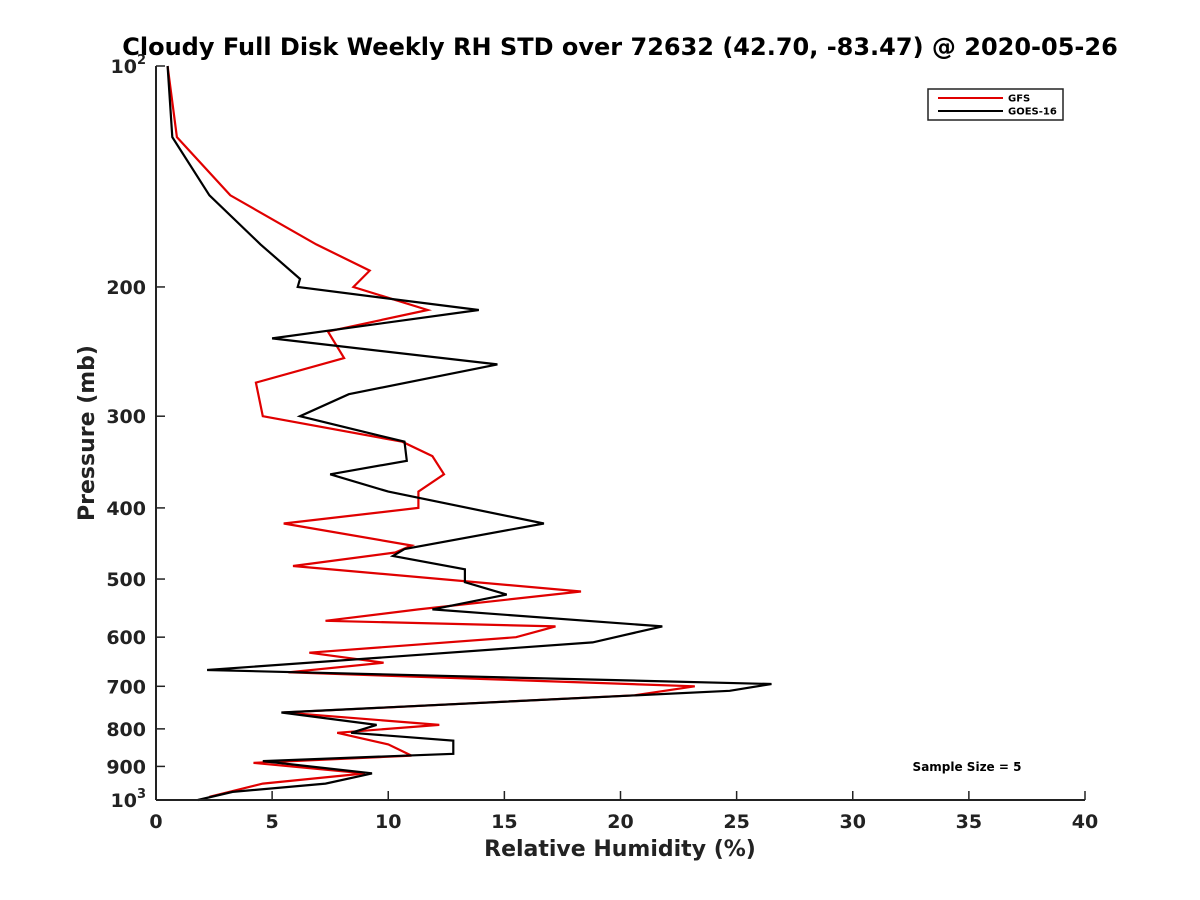 Image resolution: width=1200 pixels, height=900 pixels. Describe the element at coordinates (969, 822) in the screenshot. I see `x-tick-label: 35` at that location.